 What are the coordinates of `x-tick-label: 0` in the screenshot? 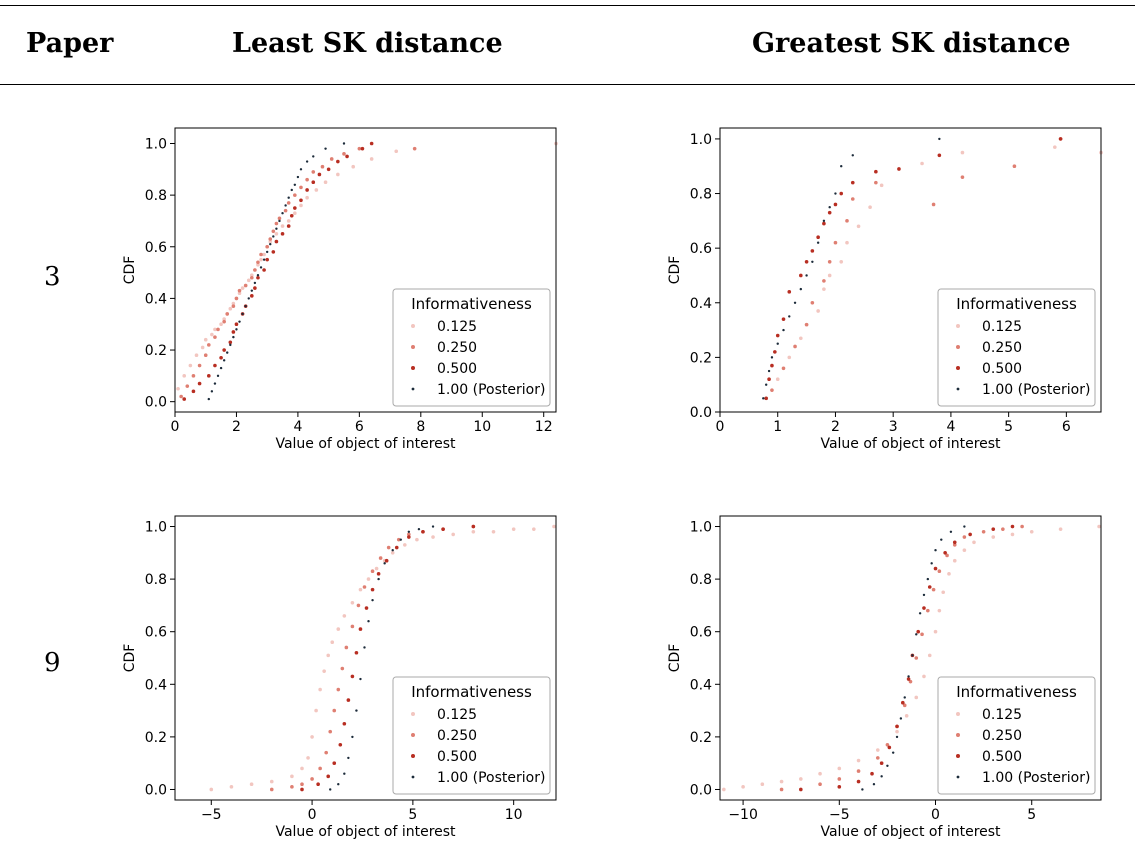 It's located at (935, 815).